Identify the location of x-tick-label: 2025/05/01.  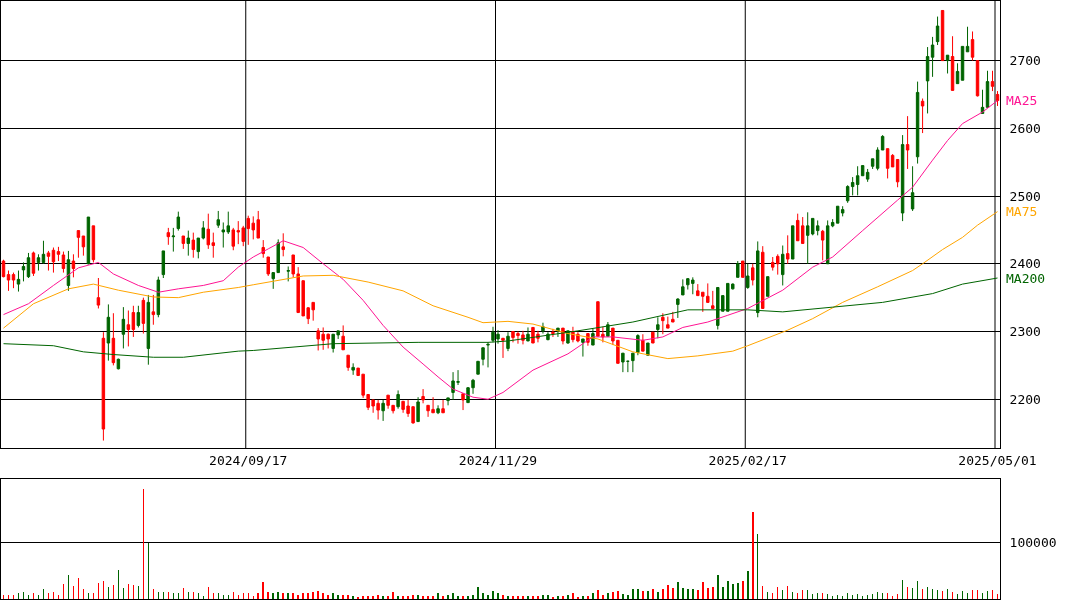
(997, 460).